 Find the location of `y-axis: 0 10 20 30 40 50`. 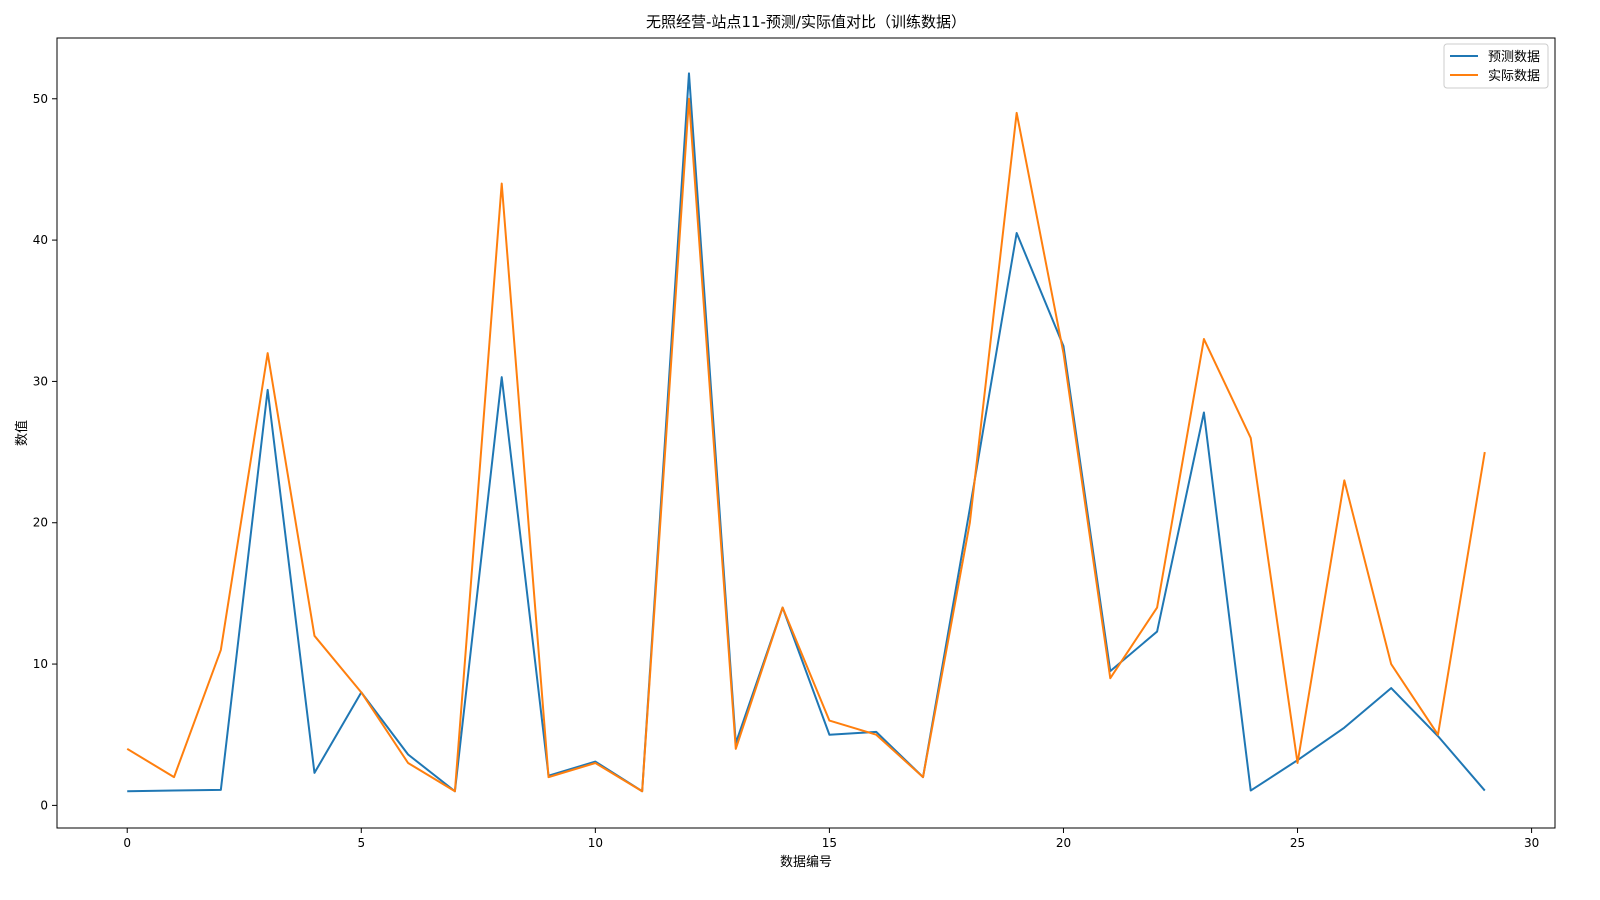

y-axis: 0 10 20 30 40 50 is located at coordinates (45, 452).